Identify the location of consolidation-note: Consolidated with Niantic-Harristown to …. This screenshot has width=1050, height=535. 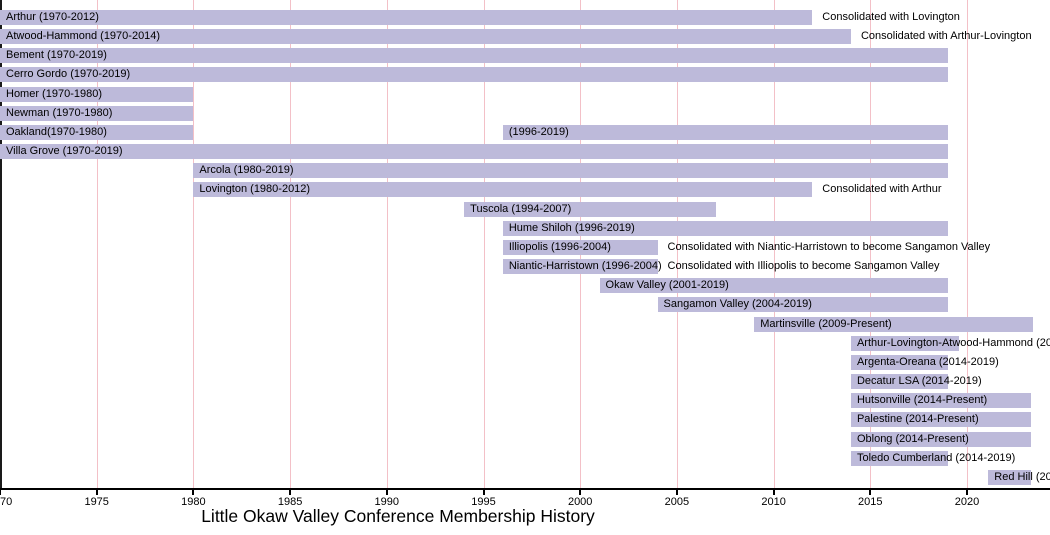
(829, 246).